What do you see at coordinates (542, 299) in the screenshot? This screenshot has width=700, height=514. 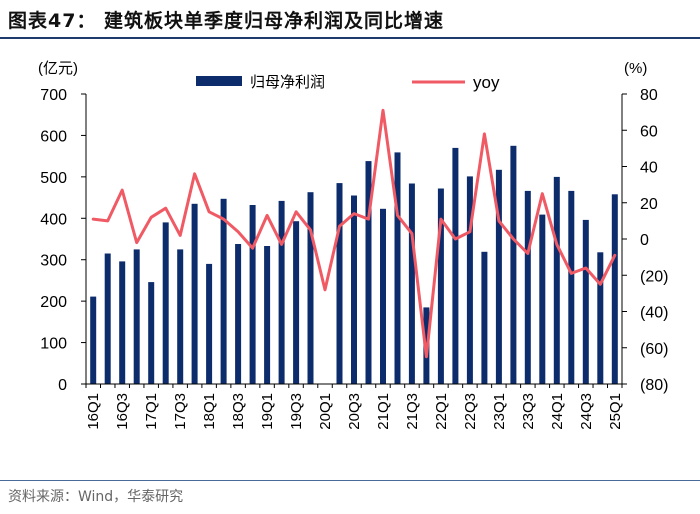 I see `bar-23Q4` at bounding box center [542, 299].